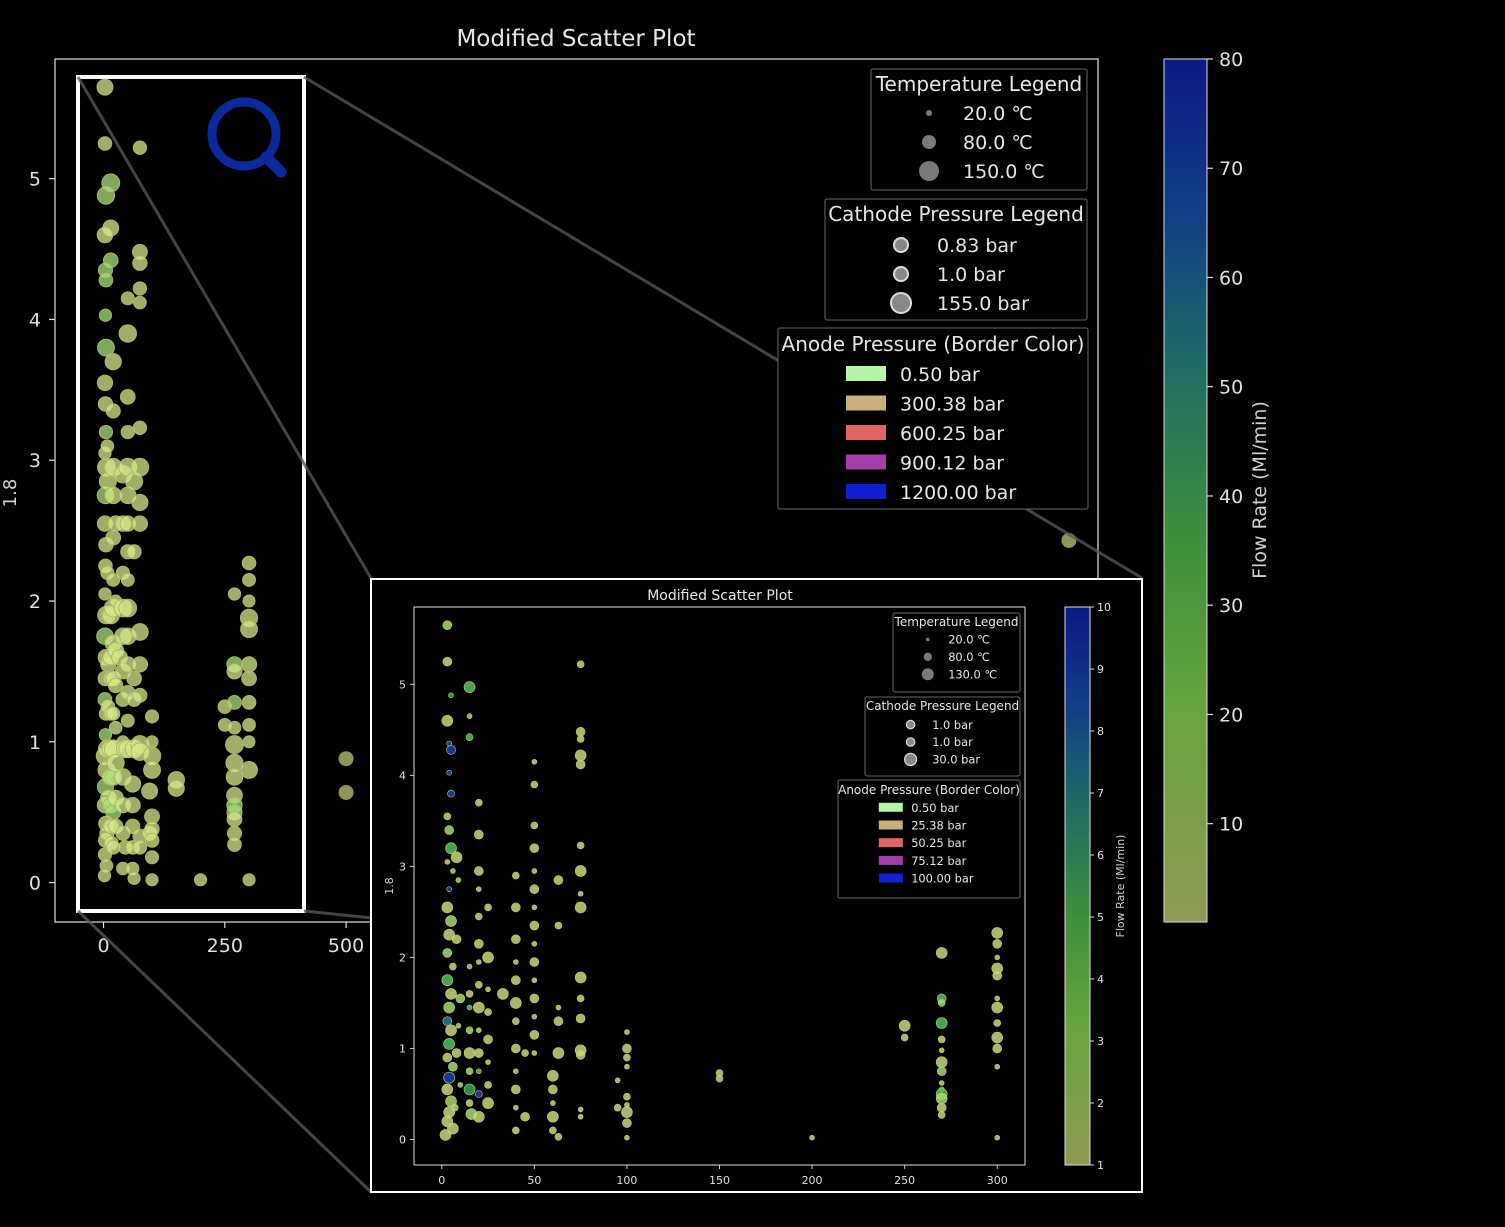  Describe the element at coordinates (35, 743) in the screenshot. I see `y-tick-label: 1` at that location.